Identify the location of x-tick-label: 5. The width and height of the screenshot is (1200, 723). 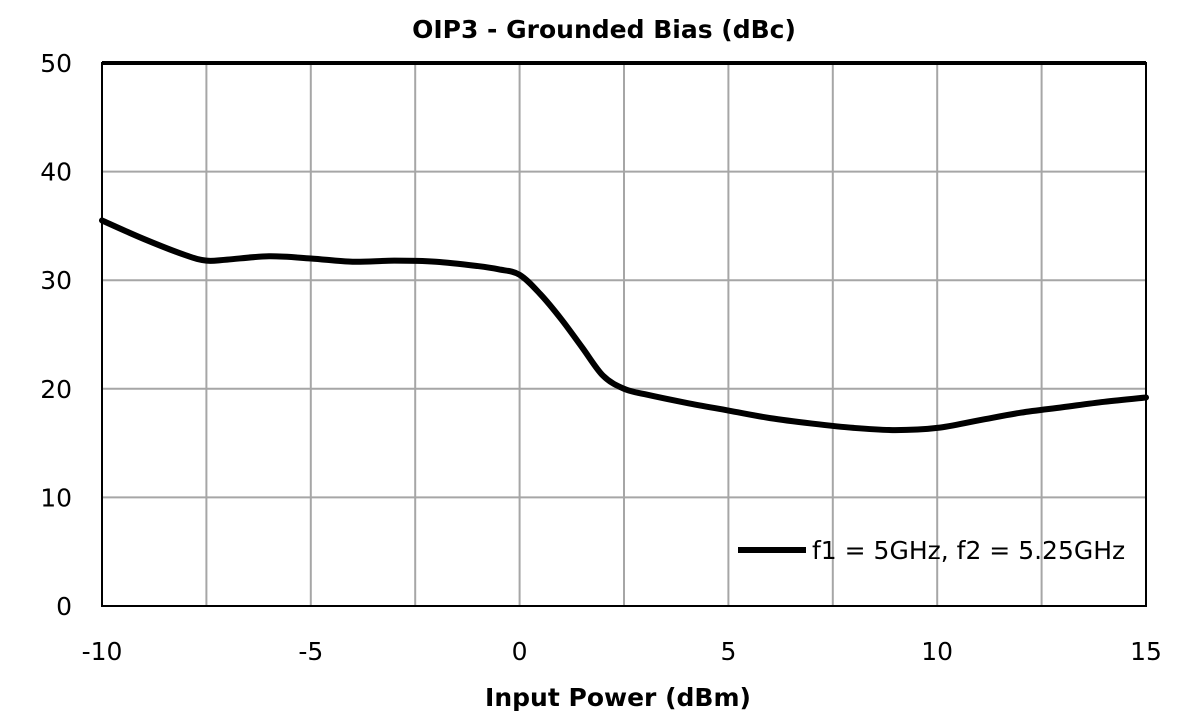
(728, 651).